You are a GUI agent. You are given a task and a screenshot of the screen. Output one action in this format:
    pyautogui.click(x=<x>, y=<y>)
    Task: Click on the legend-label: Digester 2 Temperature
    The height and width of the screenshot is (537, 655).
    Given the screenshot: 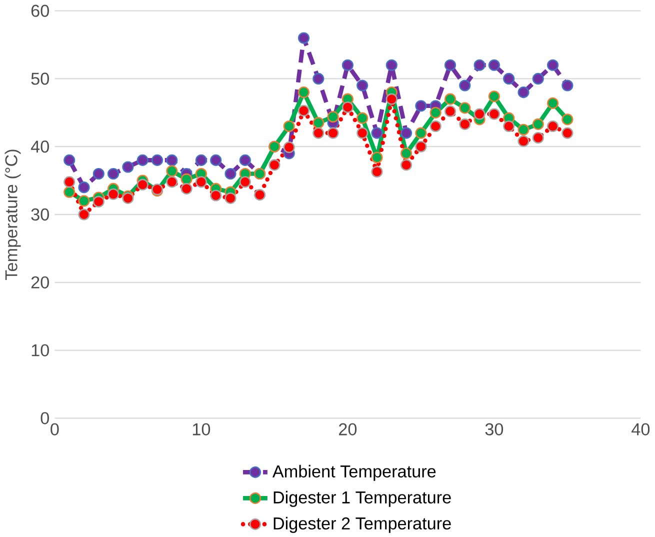 What is the action you would take?
    pyautogui.click(x=362, y=524)
    